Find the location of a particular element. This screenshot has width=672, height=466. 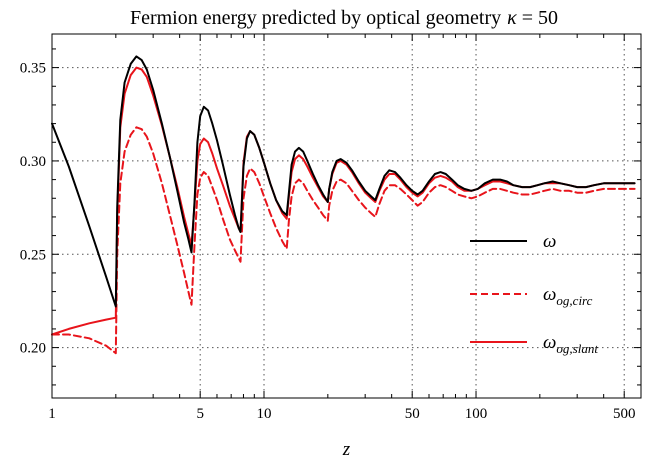

legend-omega-og-circ-label: ωog,circ is located at coordinates (568, 296).